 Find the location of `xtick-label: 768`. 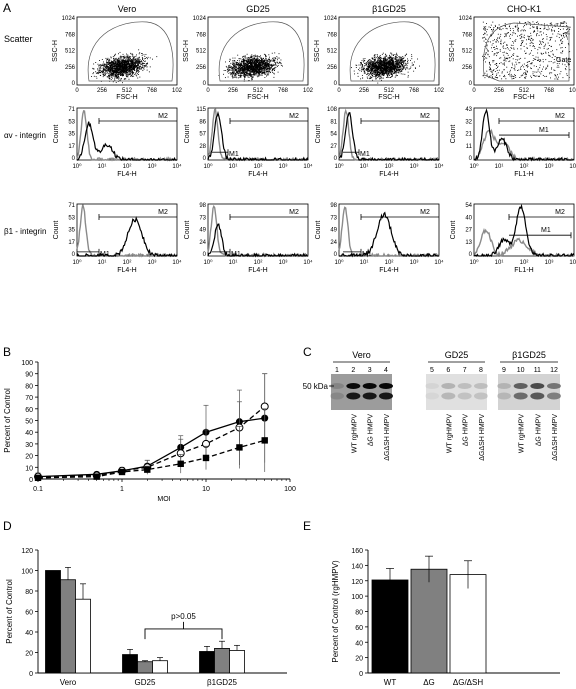

xtick-label: 768 is located at coordinates (152, 91).